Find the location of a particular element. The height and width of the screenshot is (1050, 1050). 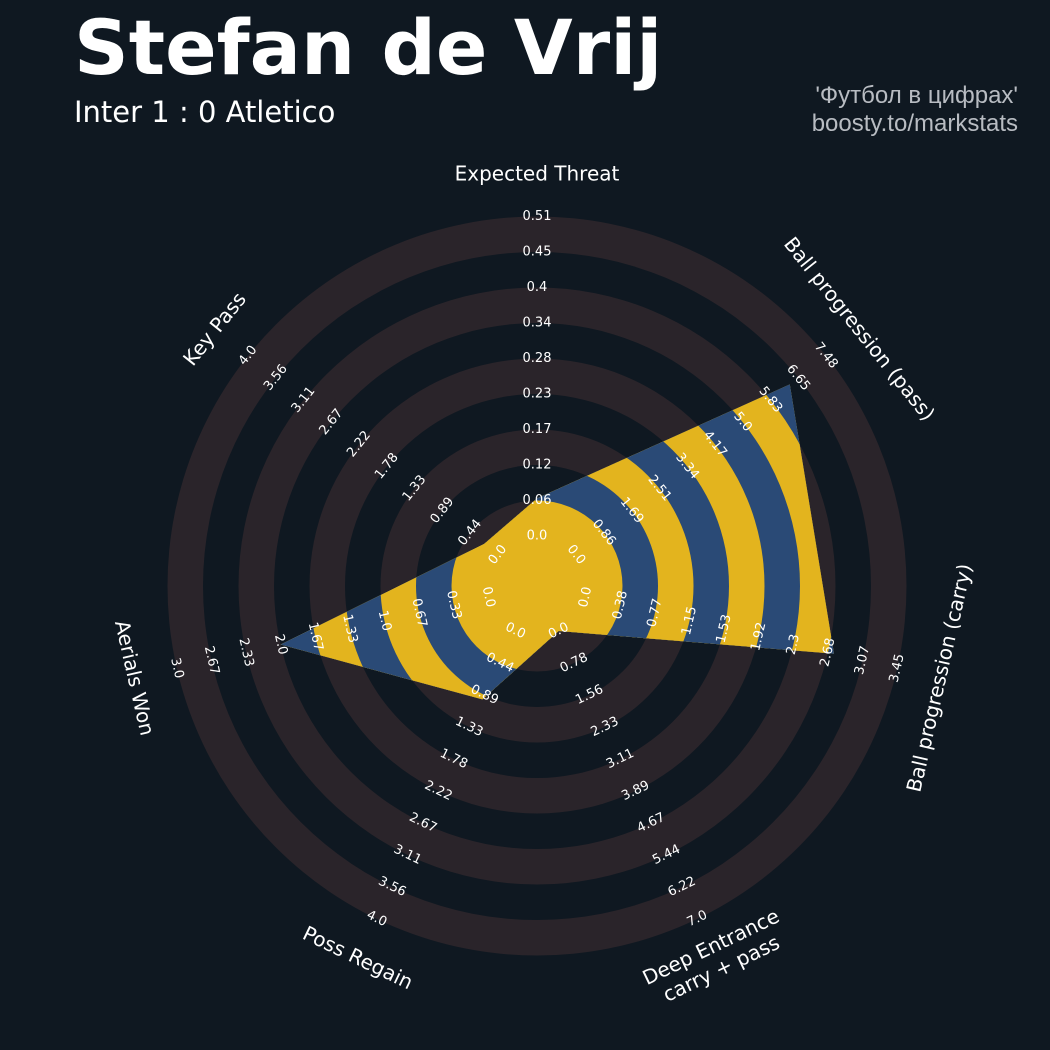

radar-center-disc is located at coordinates (537, 586).